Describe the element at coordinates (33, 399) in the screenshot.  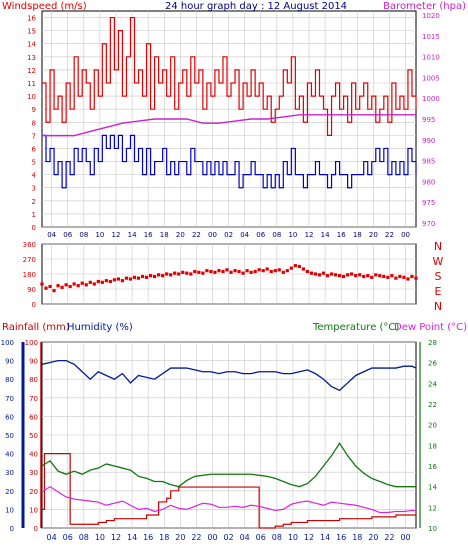
I see `rain-tick-label: 70` at that location.